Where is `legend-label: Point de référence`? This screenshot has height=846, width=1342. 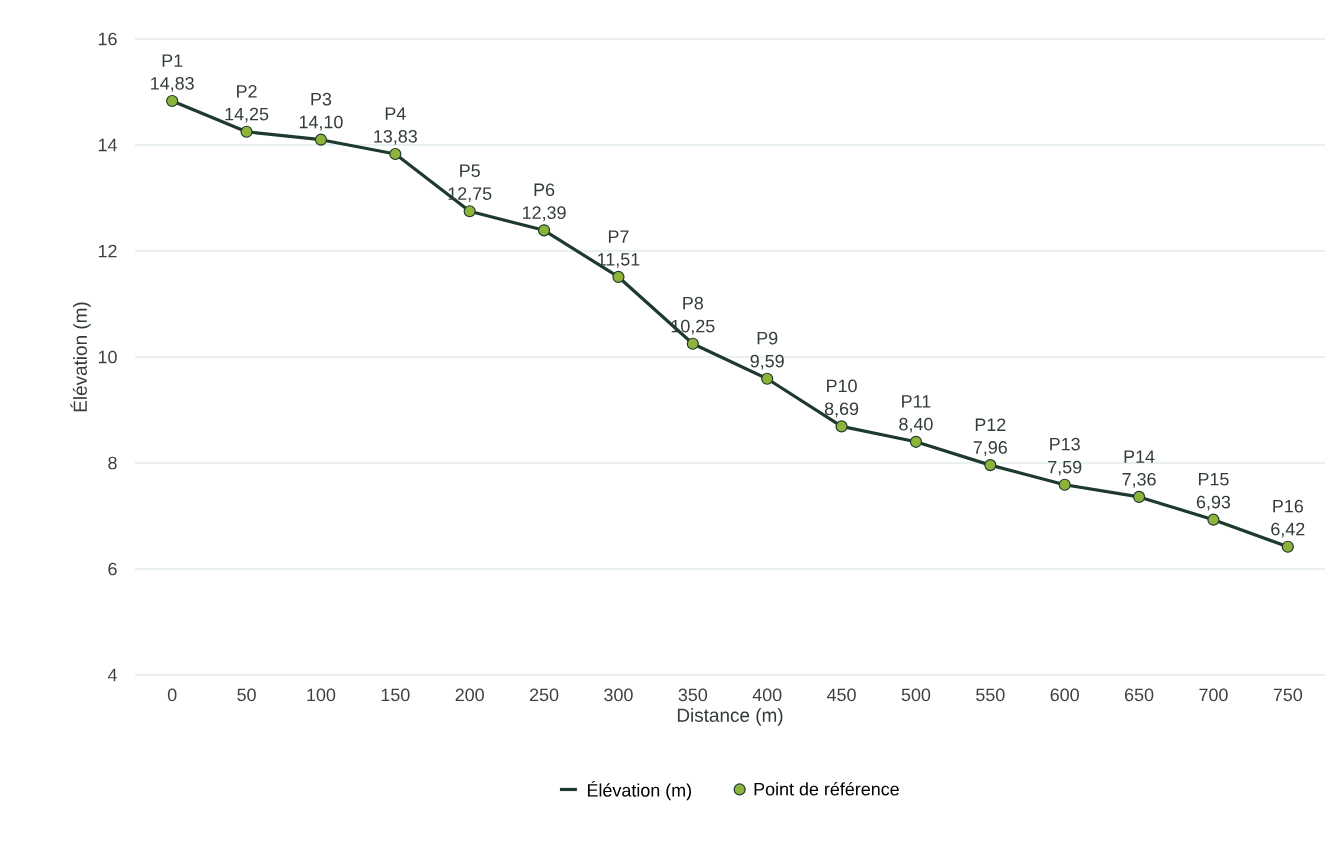 legend-label: Point de référence is located at coordinates (826, 789).